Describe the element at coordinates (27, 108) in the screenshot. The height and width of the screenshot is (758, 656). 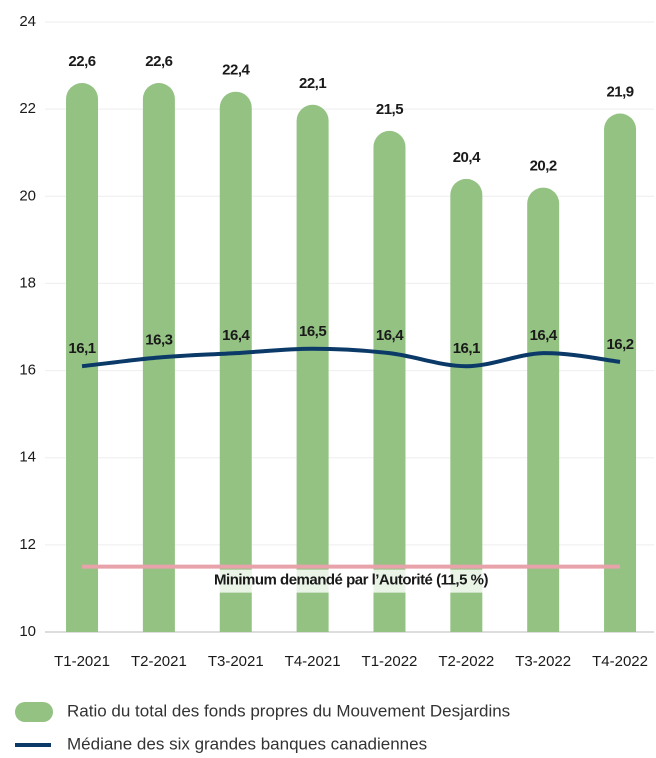
I see `y-tick-label: 22` at that location.